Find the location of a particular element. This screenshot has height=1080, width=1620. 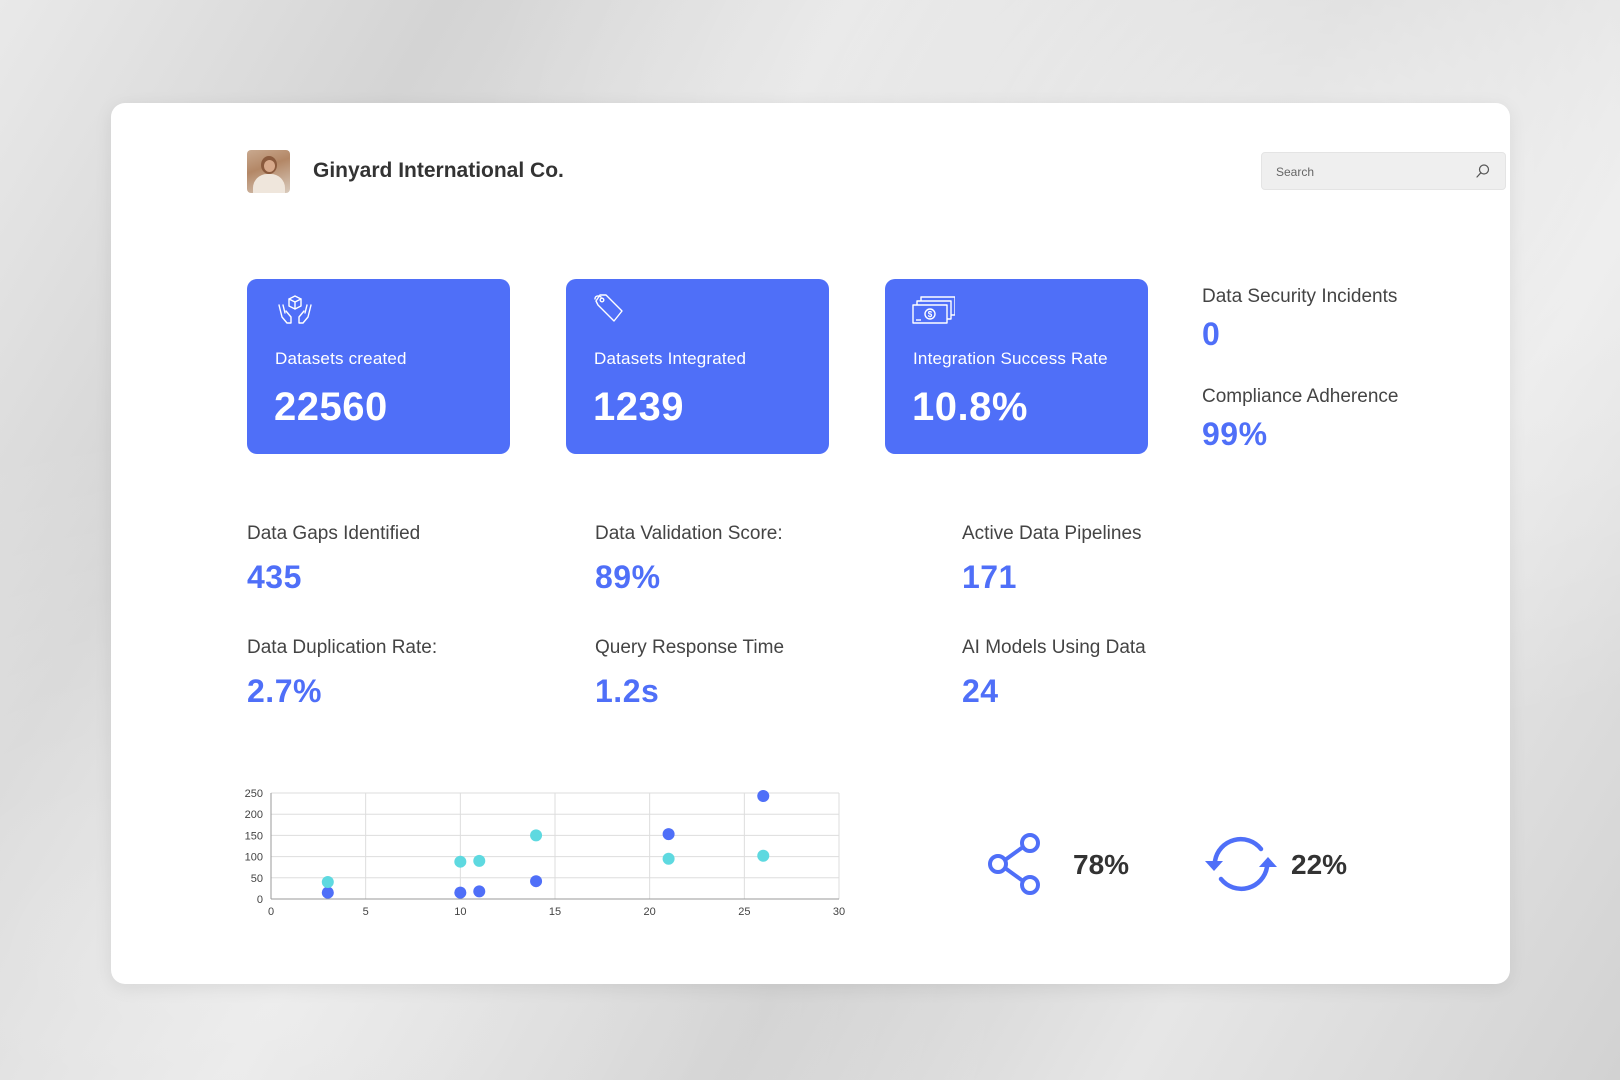

search-box is located at coordinates (1383, 171).